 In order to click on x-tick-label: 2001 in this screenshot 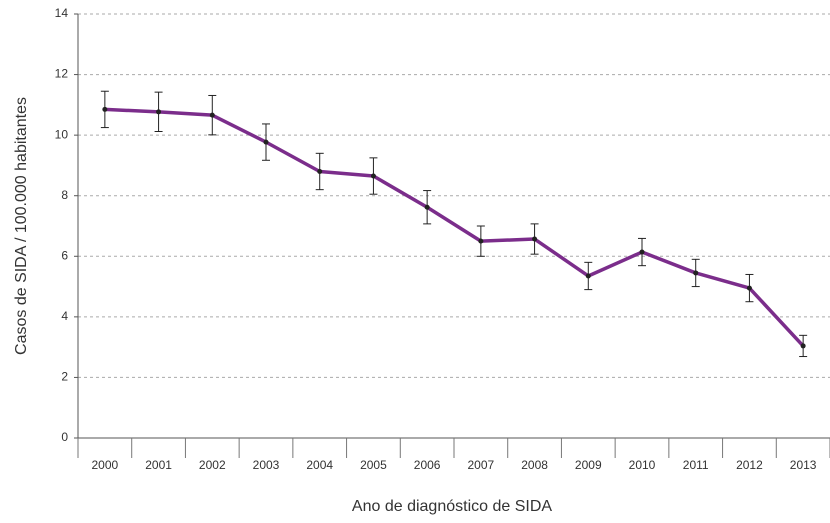, I will do `click(158, 465)`.